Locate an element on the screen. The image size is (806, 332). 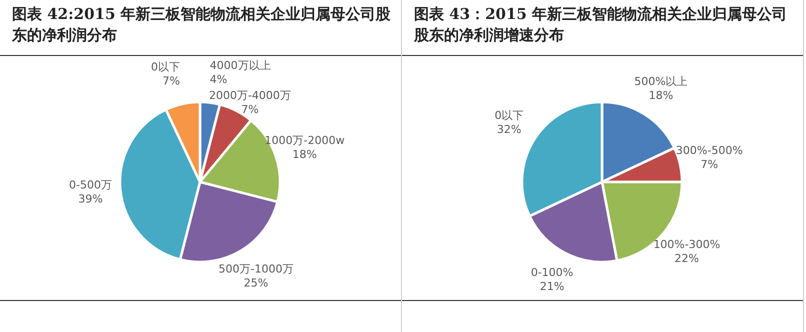
chart-title: 图表 42:2015 年新三板智能物流相关企业归属母公司股东的净利润分布 is located at coordinates (200, 28).